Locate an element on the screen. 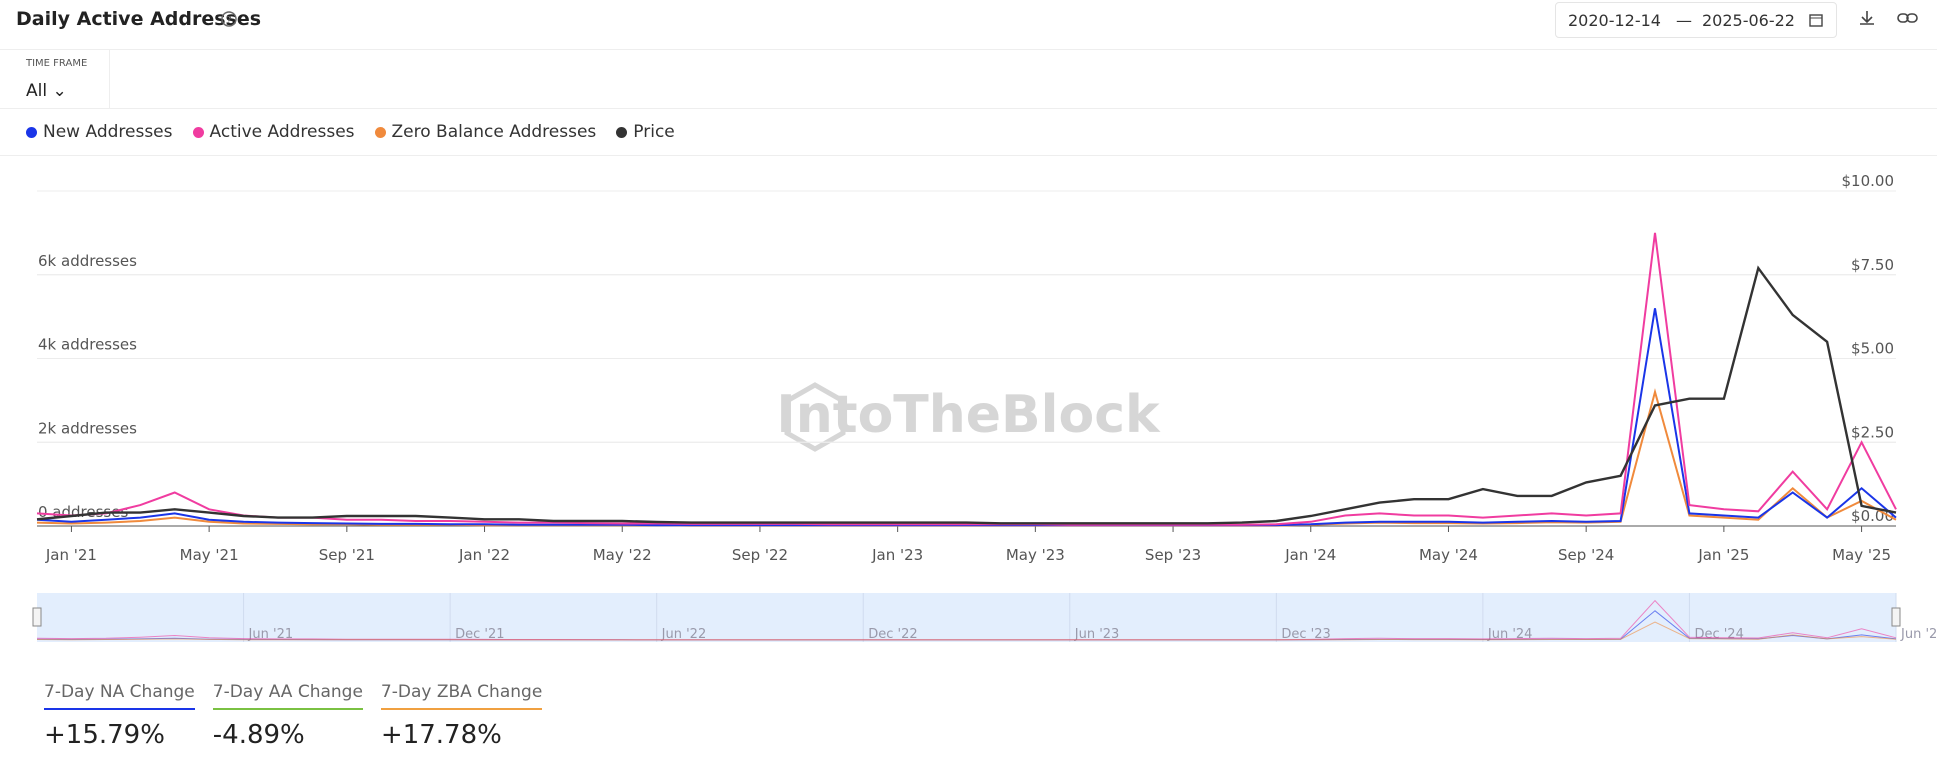 The height and width of the screenshot is (779, 1937). title: Daily Active Addresses is located at coordinates (139, 19).